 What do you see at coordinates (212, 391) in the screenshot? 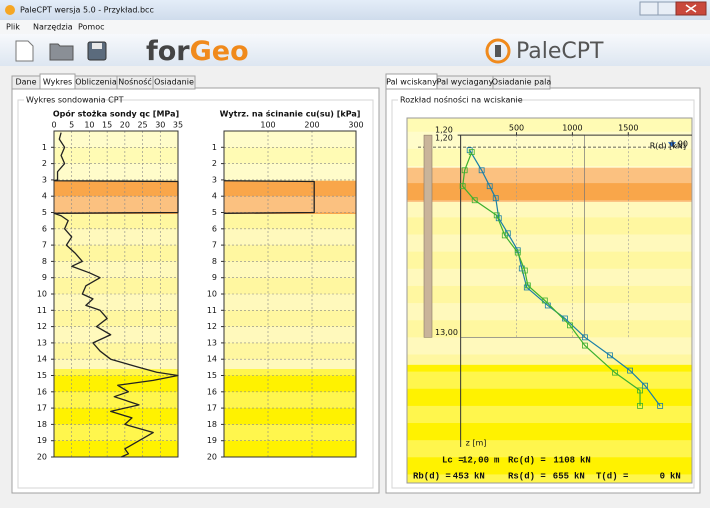
I see `y-tick-label: 16` at bounding box center [212, 391].